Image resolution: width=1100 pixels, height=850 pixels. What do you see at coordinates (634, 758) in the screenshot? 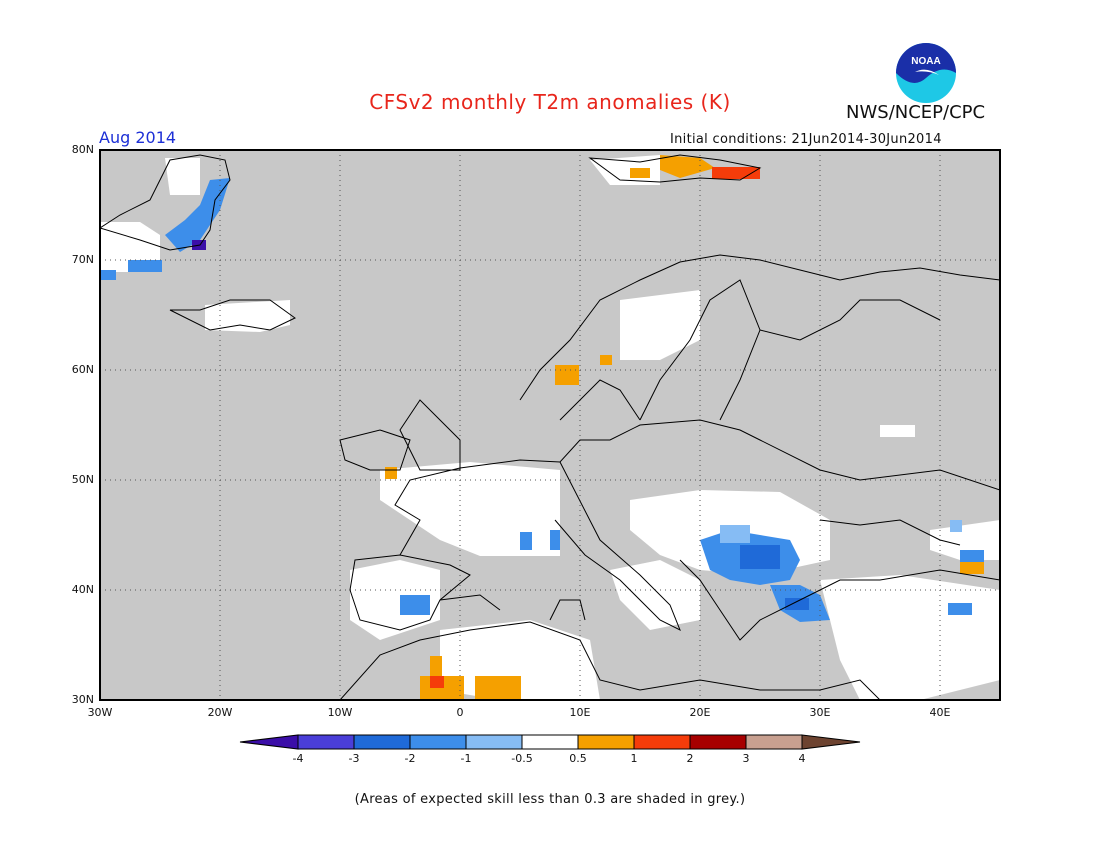
I see `cb-tick-p1: 1` at bounding box center [634, 758].